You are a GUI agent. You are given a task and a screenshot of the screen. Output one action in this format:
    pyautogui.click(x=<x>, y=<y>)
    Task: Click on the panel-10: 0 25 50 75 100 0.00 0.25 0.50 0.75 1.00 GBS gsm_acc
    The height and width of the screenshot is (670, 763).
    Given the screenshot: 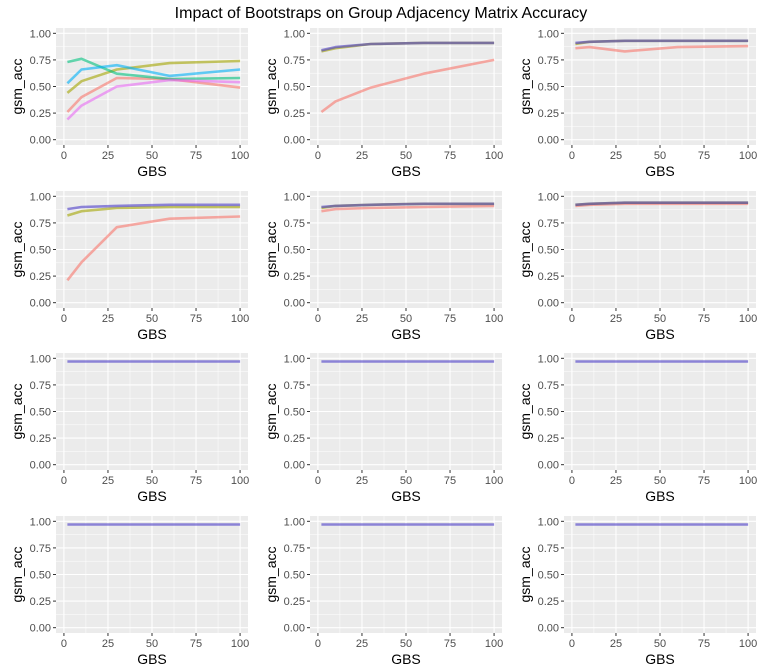 What is the action you would take?
    pyautogui.click(x=129, y=591)
    